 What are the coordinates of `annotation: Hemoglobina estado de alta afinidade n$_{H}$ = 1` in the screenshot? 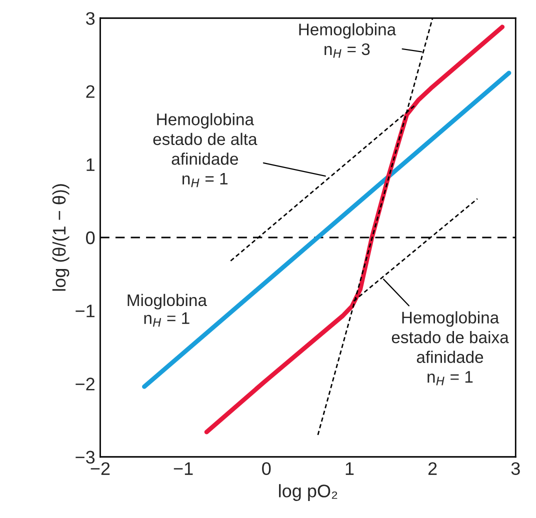 It's located at (205, 150).